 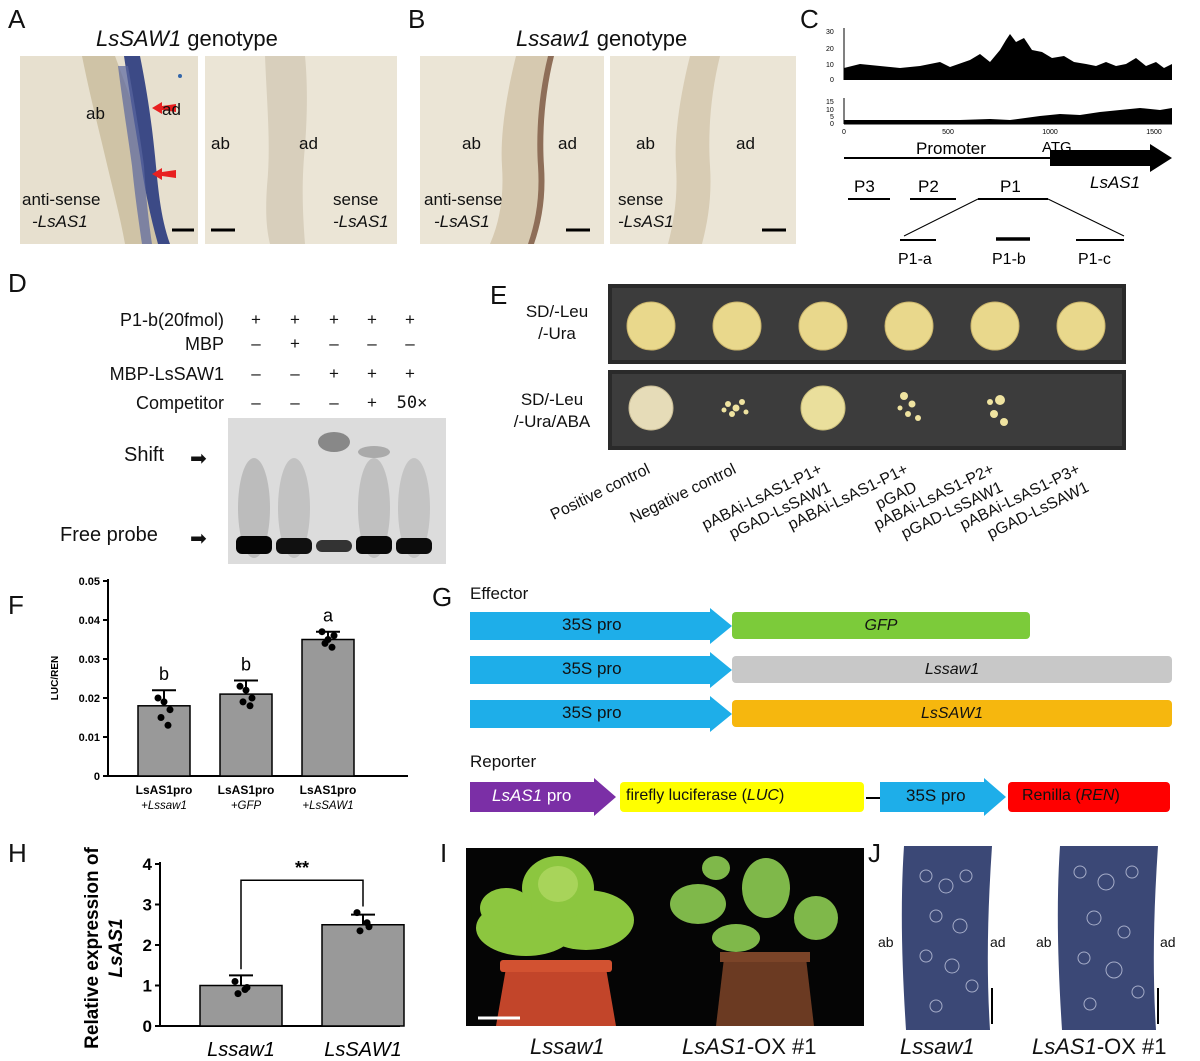 What do you see at coordinates (147, 985) in the screenshot?
I see `h-y-tick-label: 1` at bounding box center [147, 985].